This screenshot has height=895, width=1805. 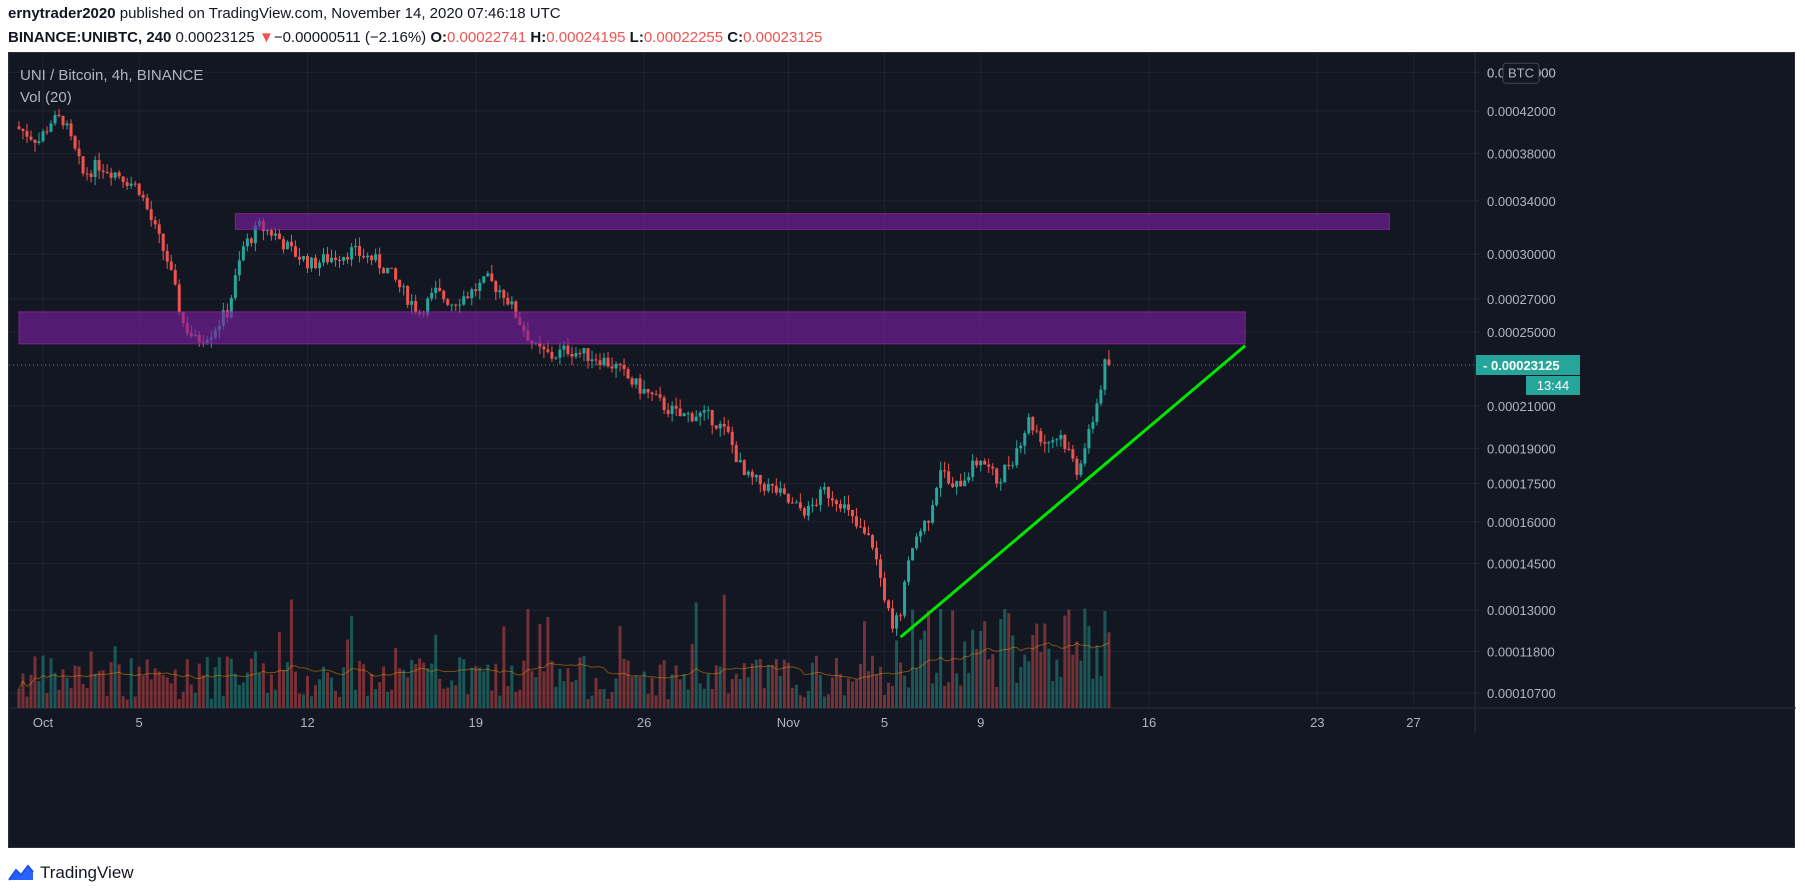 What do you see at coordinates (87, 872) in the screenshot?
I see `tradingview-brand: TradingView` at bounding box center [87, 872].